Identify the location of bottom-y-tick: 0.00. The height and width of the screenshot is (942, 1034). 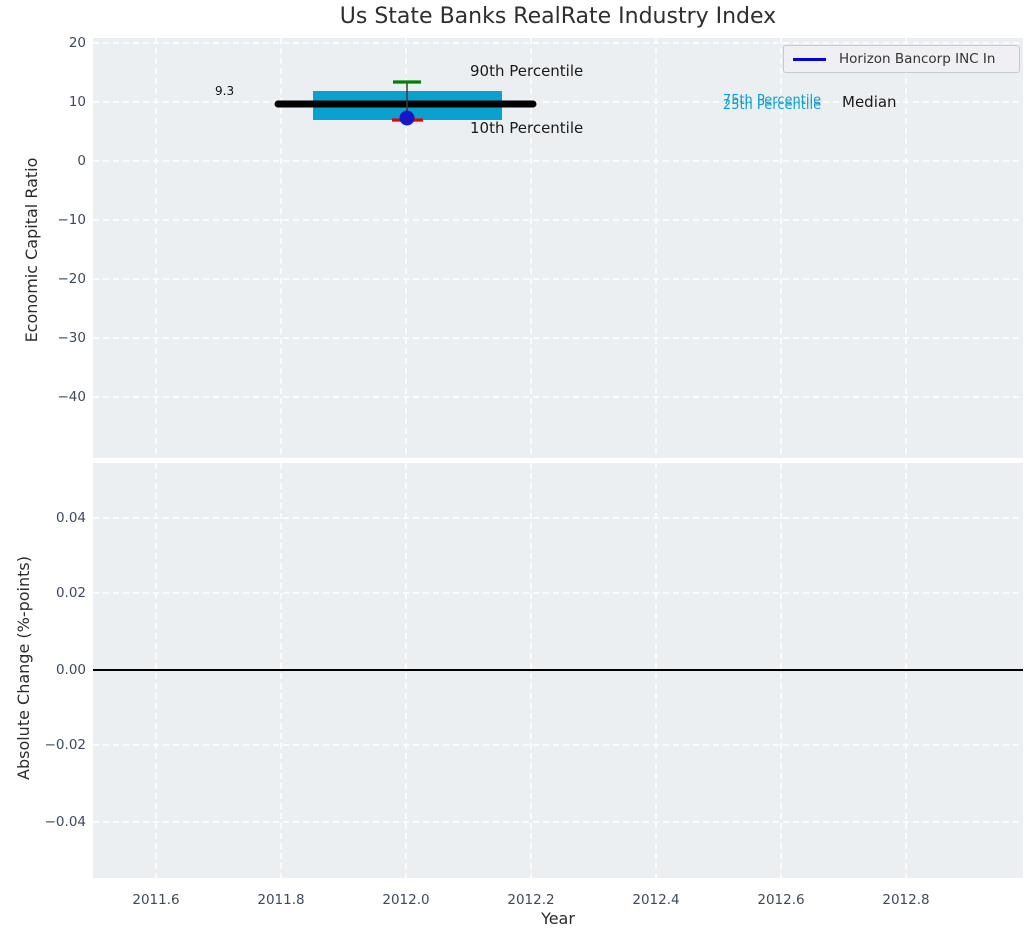
(70, 670).